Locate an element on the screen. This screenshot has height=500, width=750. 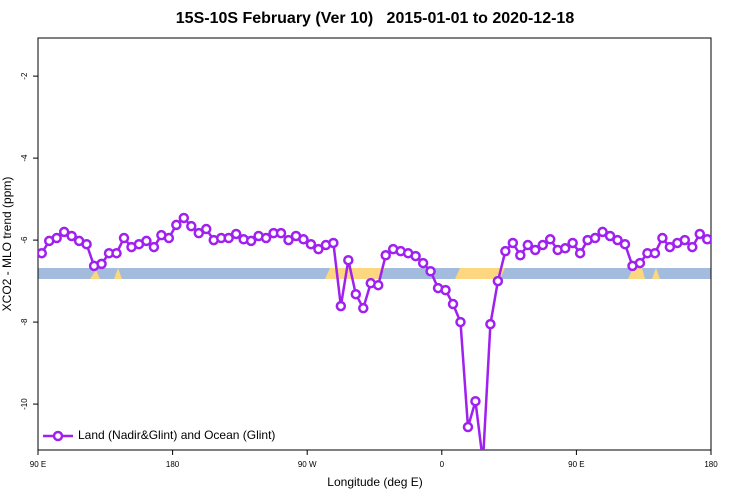
legend-marker is located at coordinates (58, 436).